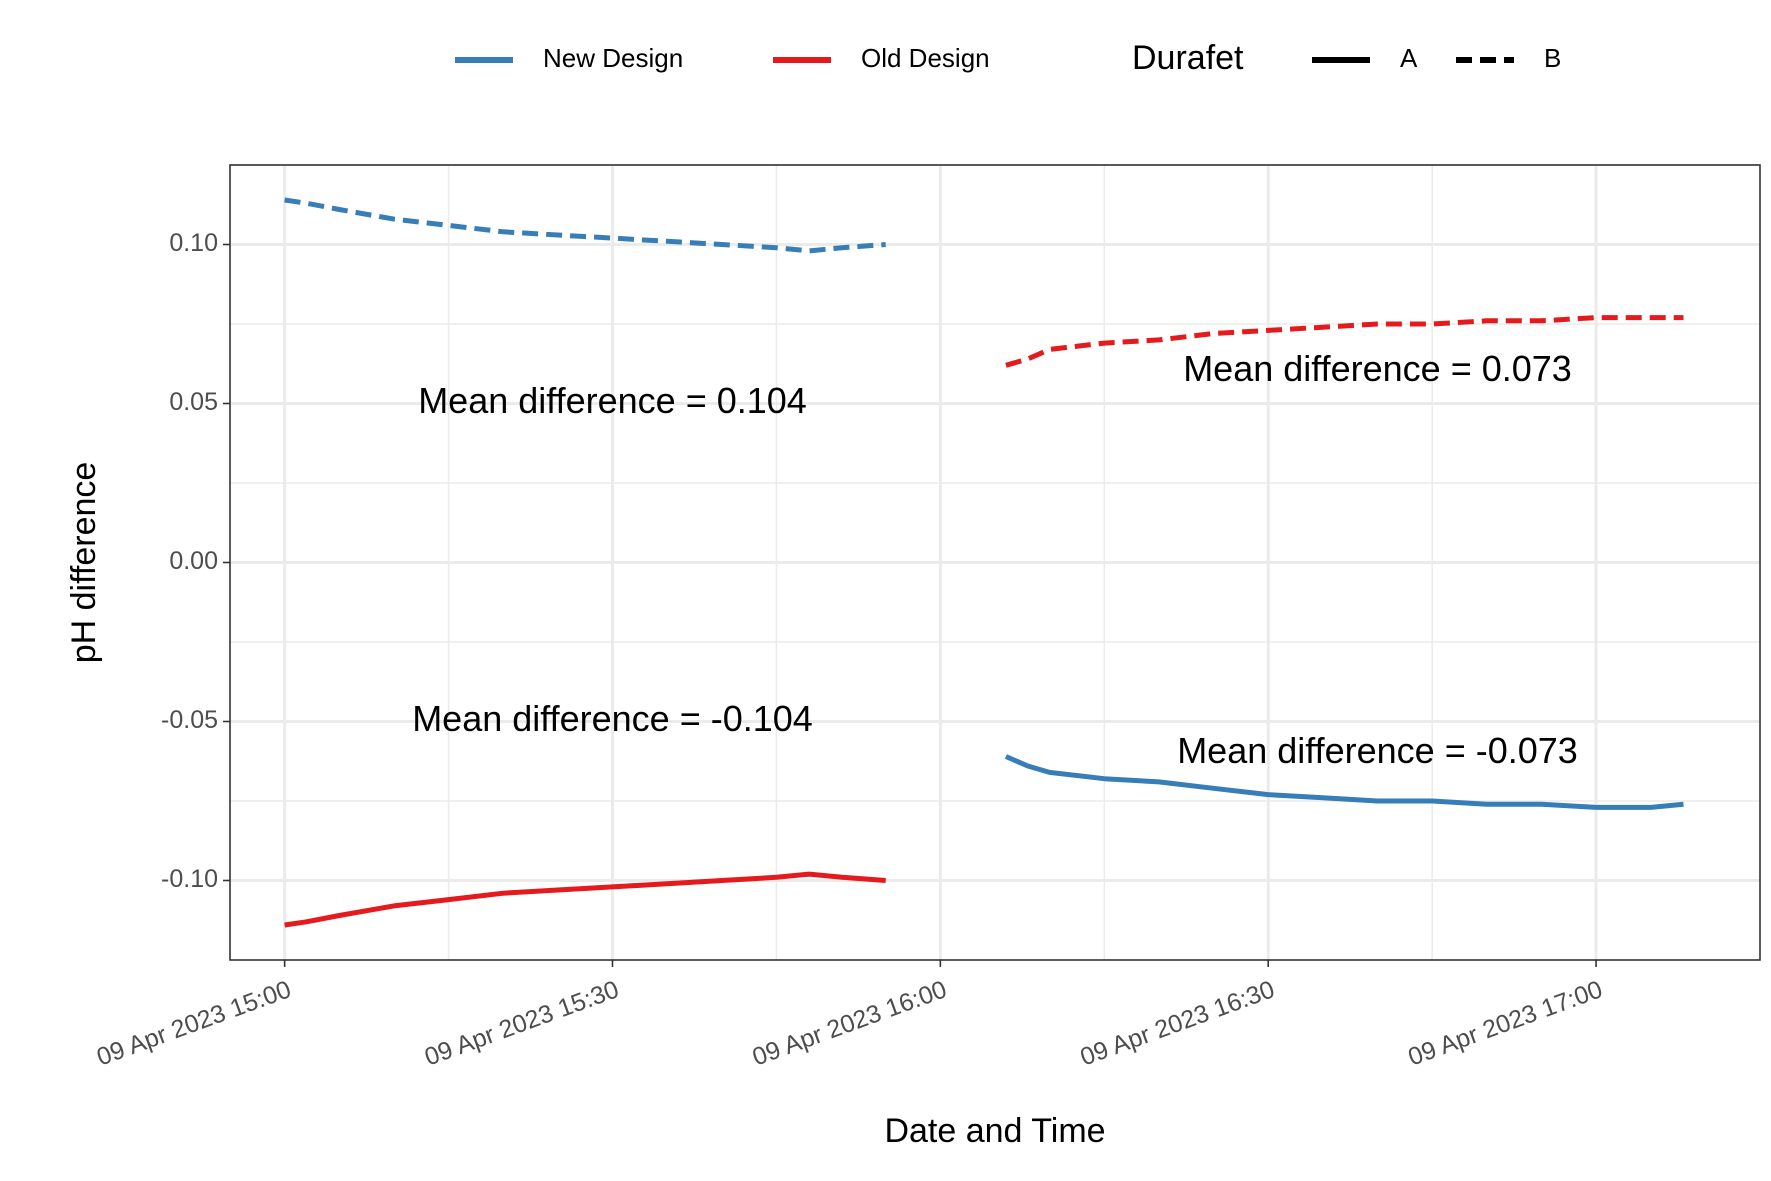 The image size is (1771, 1181). What do you see at coordinates (522, 1023) in the screenshot?
I see `x-tick-label: 09 Apr 2023 15:30` at bounding box center [522, 1023].